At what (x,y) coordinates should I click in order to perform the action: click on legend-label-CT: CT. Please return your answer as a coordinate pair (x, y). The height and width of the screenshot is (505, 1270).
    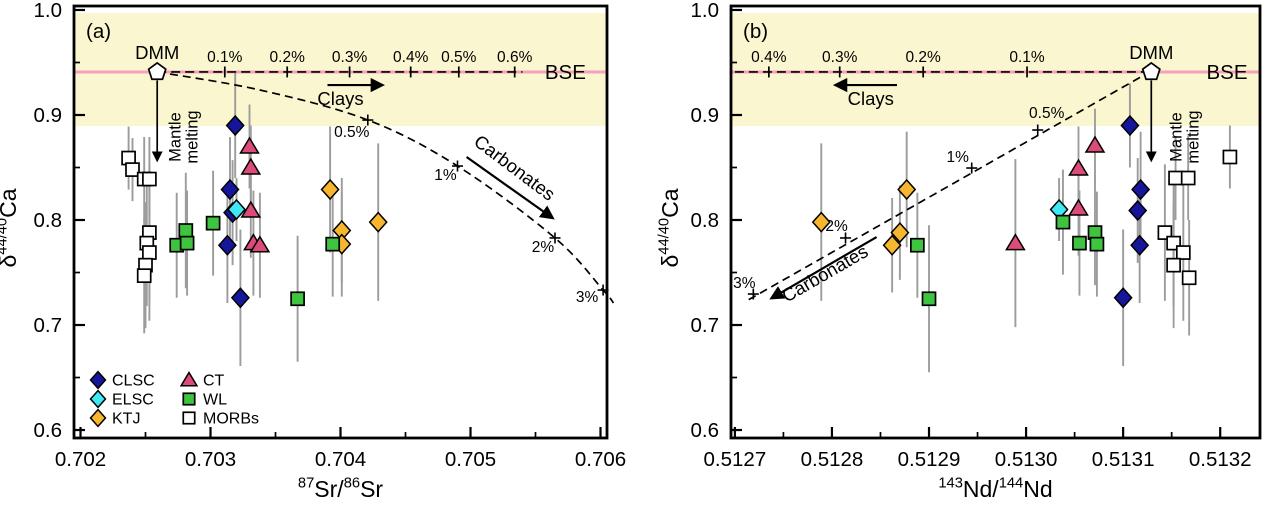
    Looking at the image, I should click on (214, 381).